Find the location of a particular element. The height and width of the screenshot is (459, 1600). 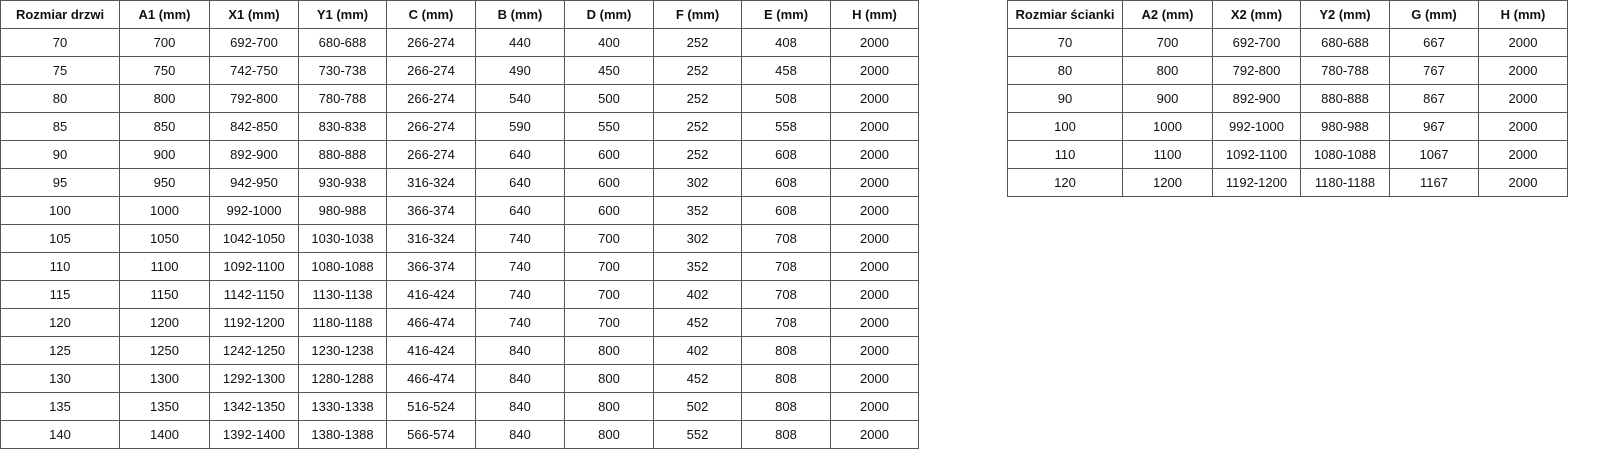

table-cell: 808 is located at coordinates (786, 350).